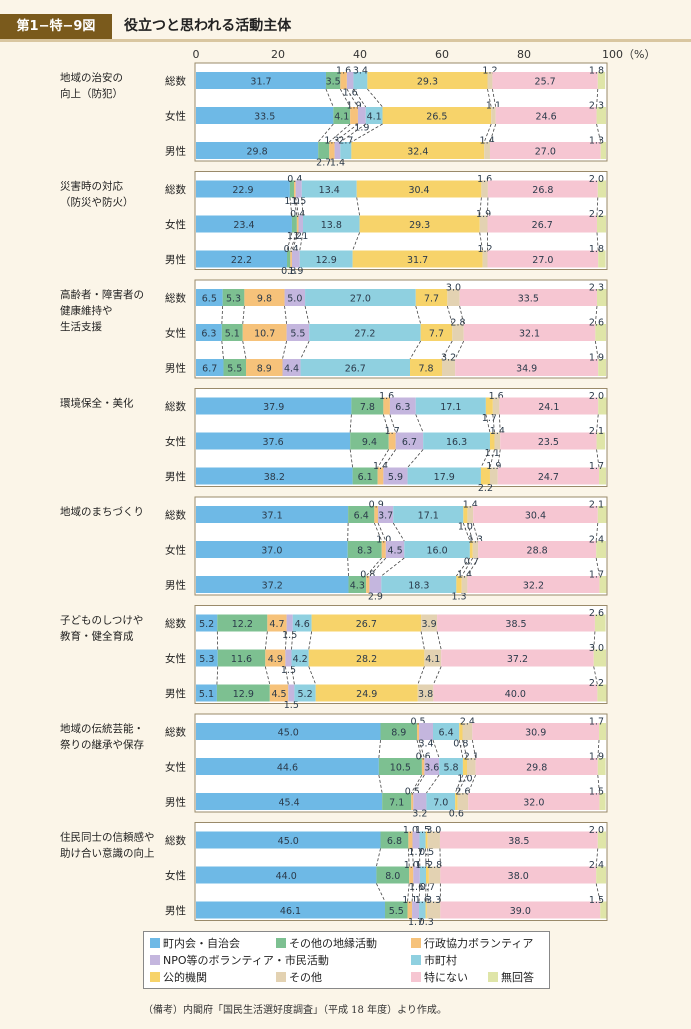 The width and height of the screenshot is (691, 1029). What do you see at coordinates (366, 694) in the screenshot?
I see `data-label: 24.9` at bounding box center [366, 694].